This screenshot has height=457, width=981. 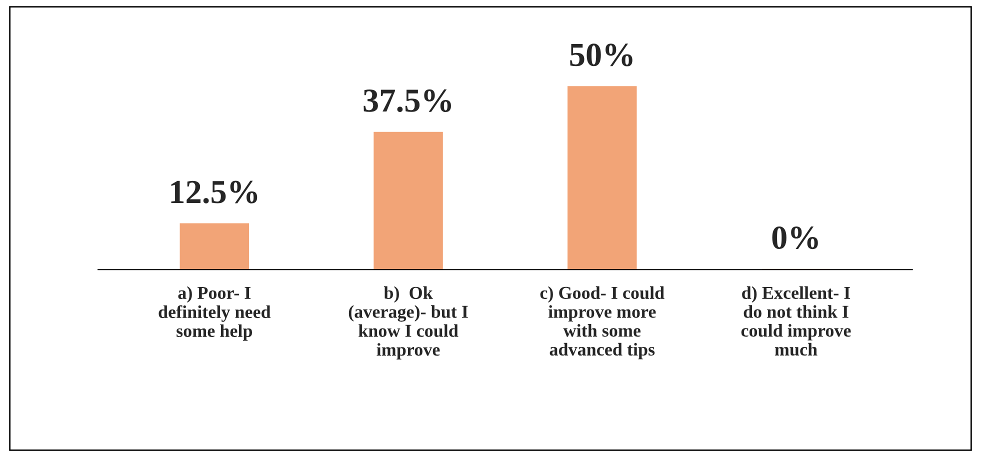 What do you see at coordinates (408, 323) in the screenshot?
I see `x-tick-label: b) Ok (average)- but I know I could improve` at bounding box center [408, 323].